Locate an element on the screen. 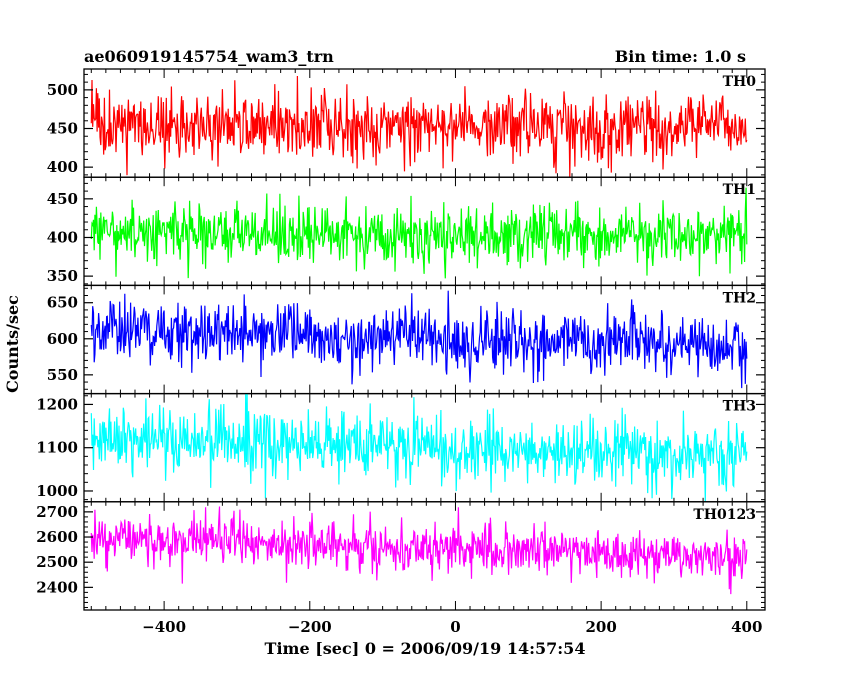 Image resolution: width=850 pixels, height=680 pixels. panel-th0: 400 450 500 TH0 is located at coordinates (406, 123).